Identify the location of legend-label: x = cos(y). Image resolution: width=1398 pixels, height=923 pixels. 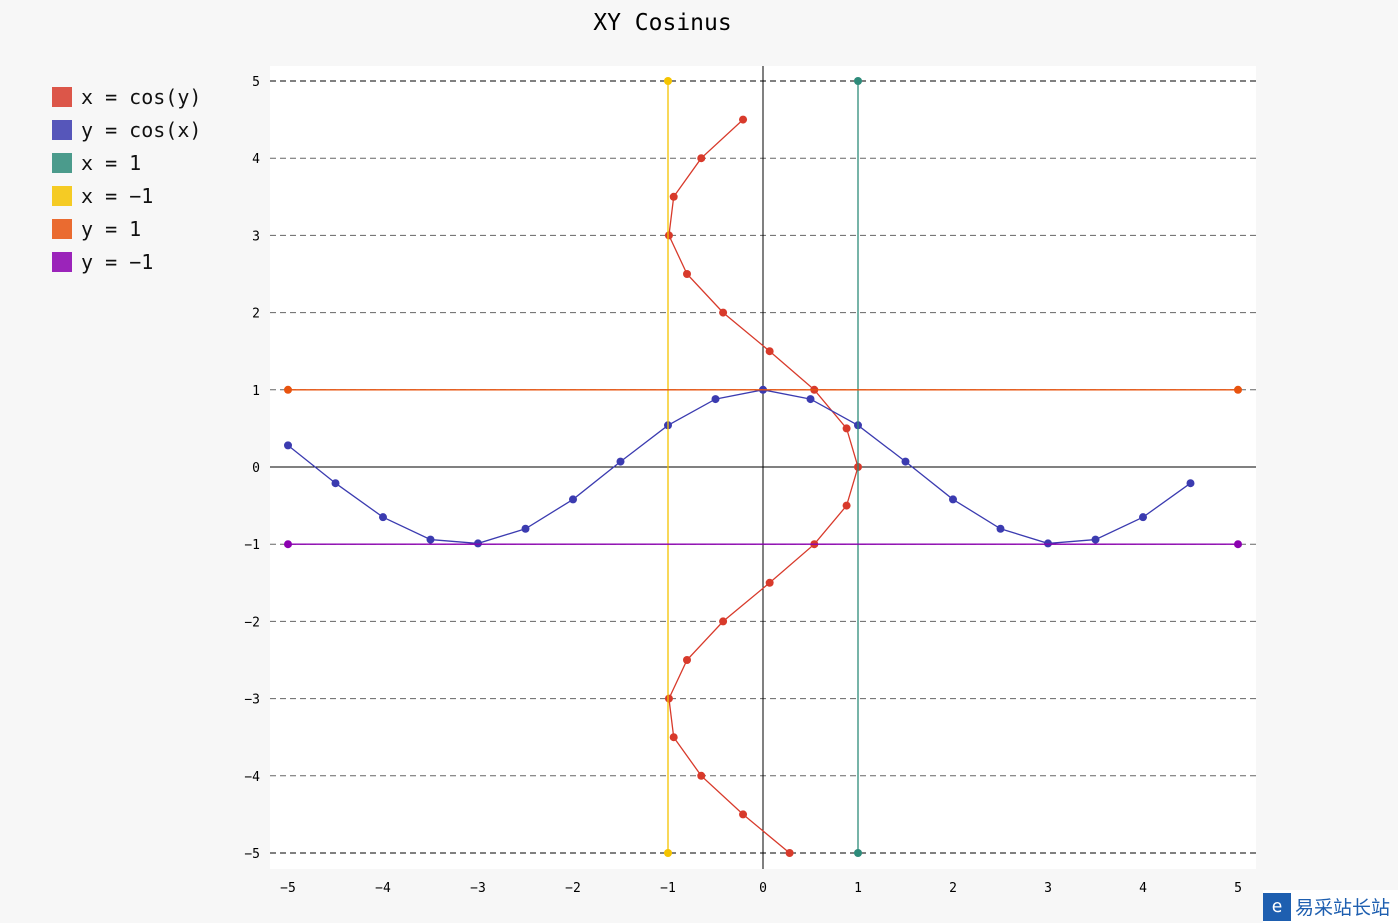
(141, 96).